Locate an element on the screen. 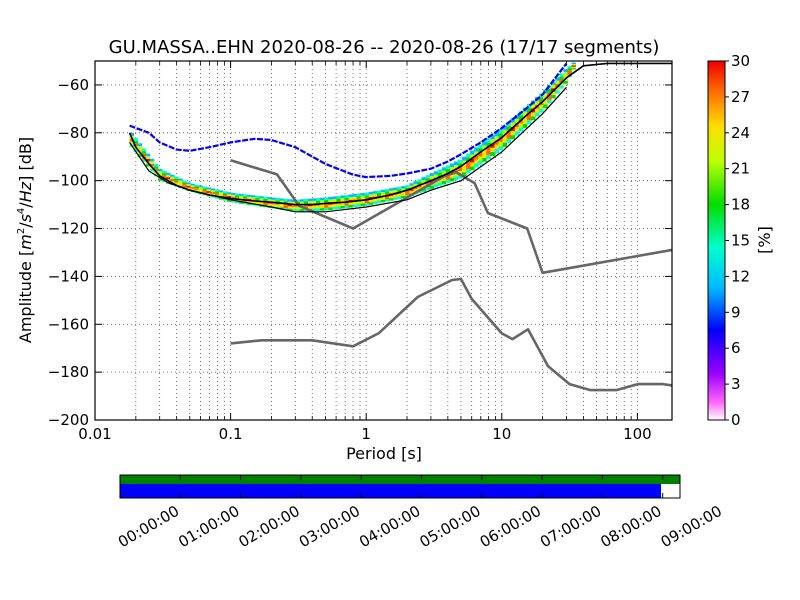 Image resolution: width=800 pixels, height=600 pixels. colorbar-tick-label: 24 is located at coordinates (740, 133).